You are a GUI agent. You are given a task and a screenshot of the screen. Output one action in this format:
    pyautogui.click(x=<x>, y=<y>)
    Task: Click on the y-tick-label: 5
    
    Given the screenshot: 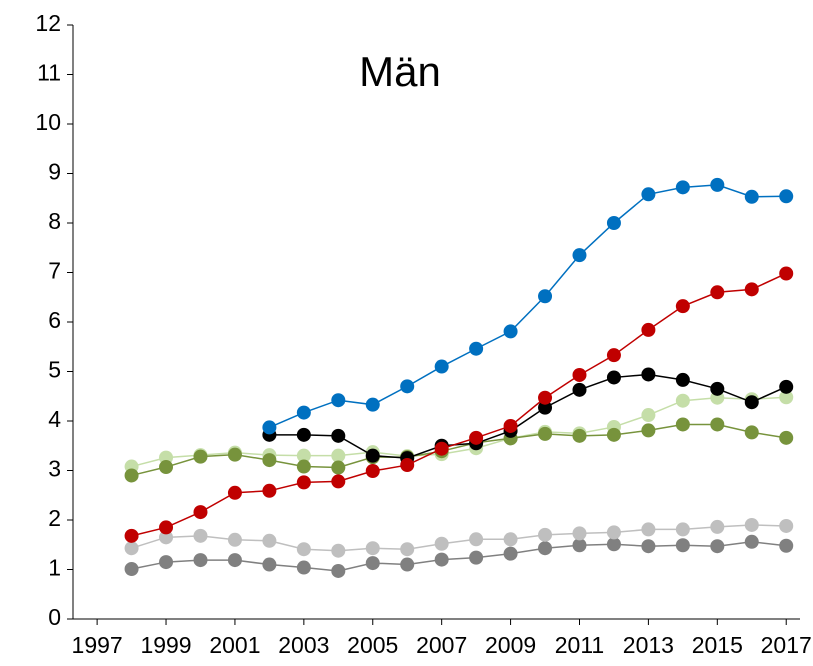 What is the action you would take?
    pyautogui.click(x=54, y=370)
    